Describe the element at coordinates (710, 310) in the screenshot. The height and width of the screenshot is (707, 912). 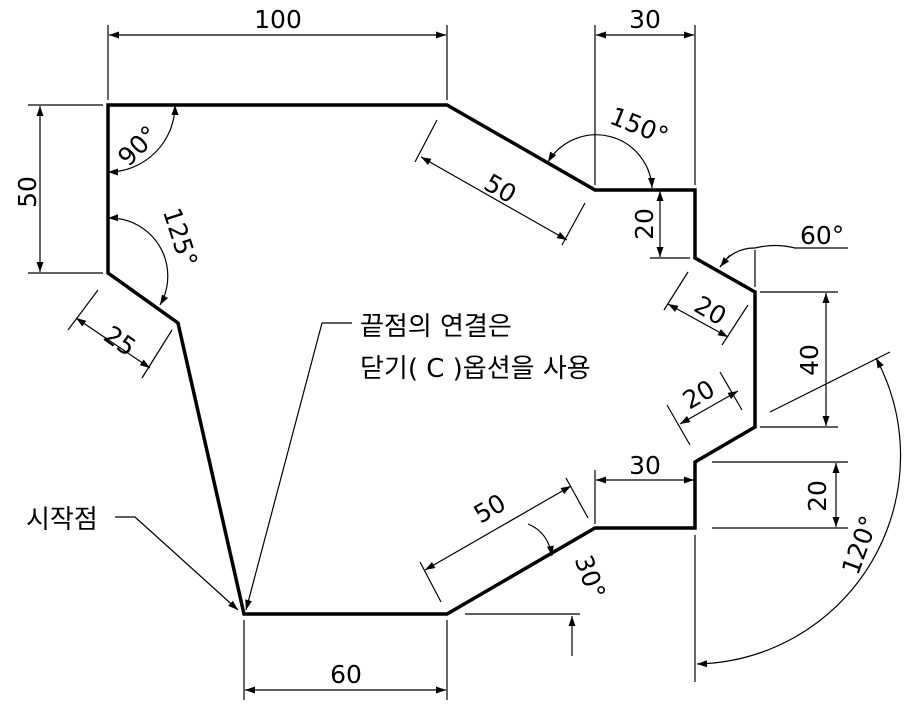
I see `dim-chamfer-upper-label: 20` at that location.